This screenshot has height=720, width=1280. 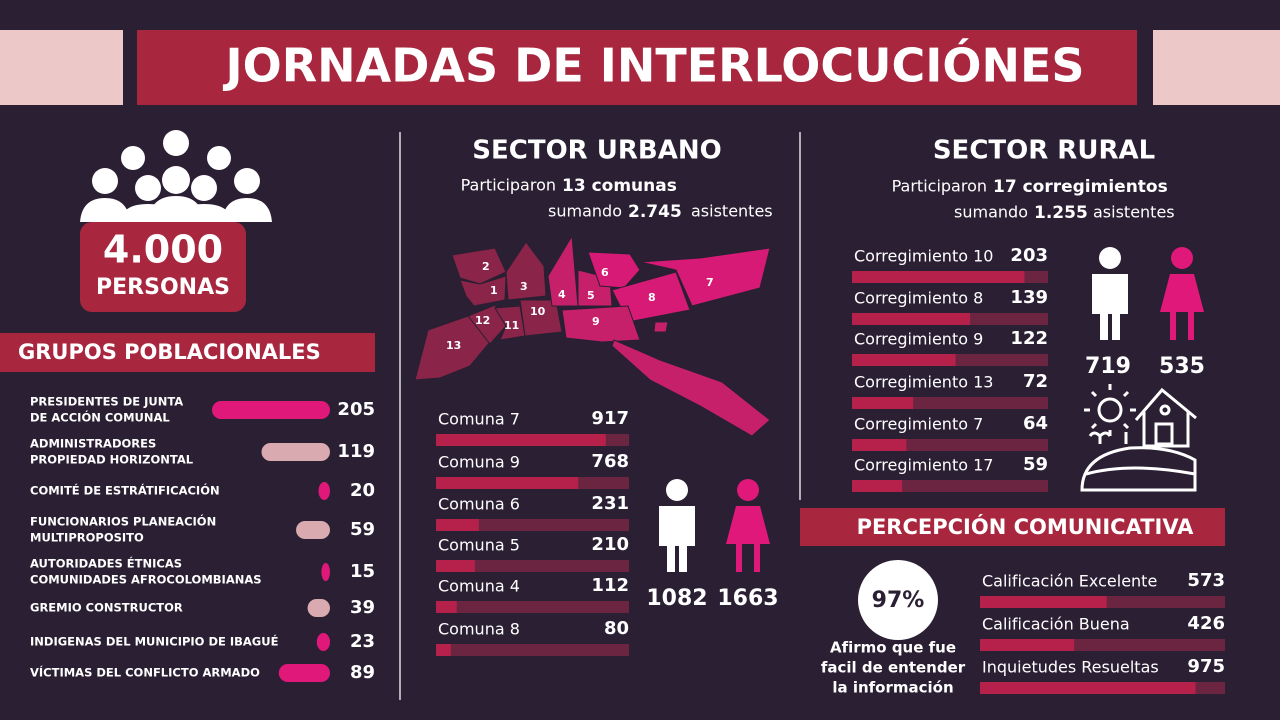 What do you see at coordinates (356, 451) in the screenshot?
I see `group-value: 119` at bounding box center [356, 451].